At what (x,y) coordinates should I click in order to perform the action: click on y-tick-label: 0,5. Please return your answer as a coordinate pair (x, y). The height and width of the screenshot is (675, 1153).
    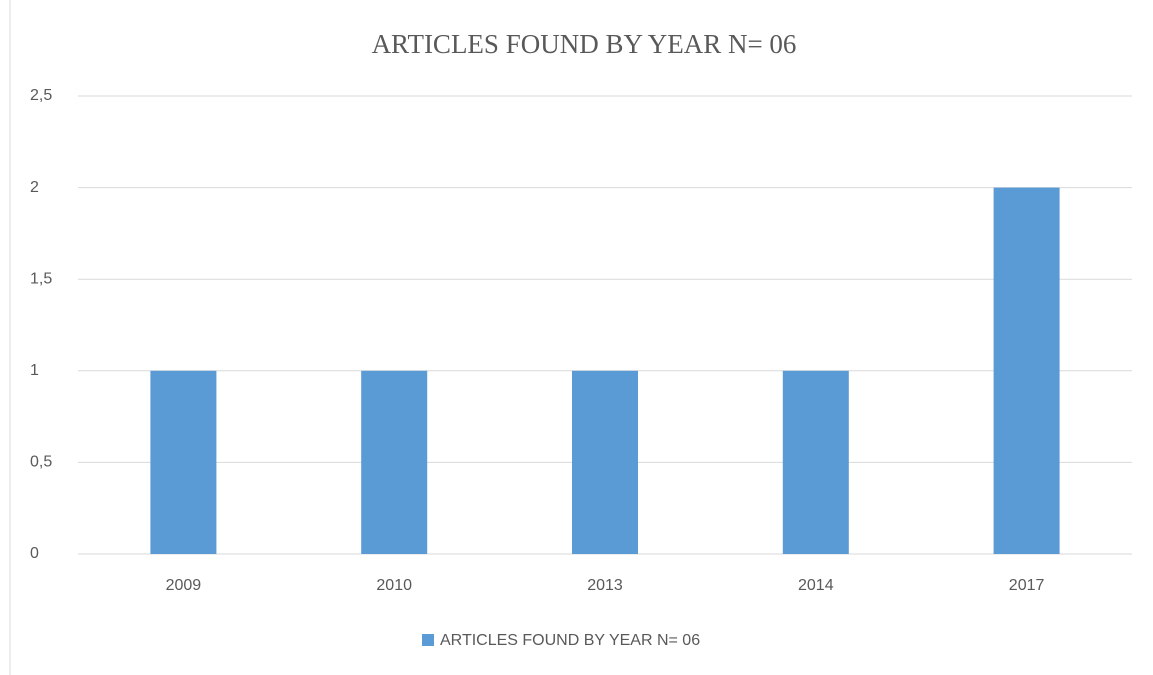
    Looking at the image, I should click on (41, 462).